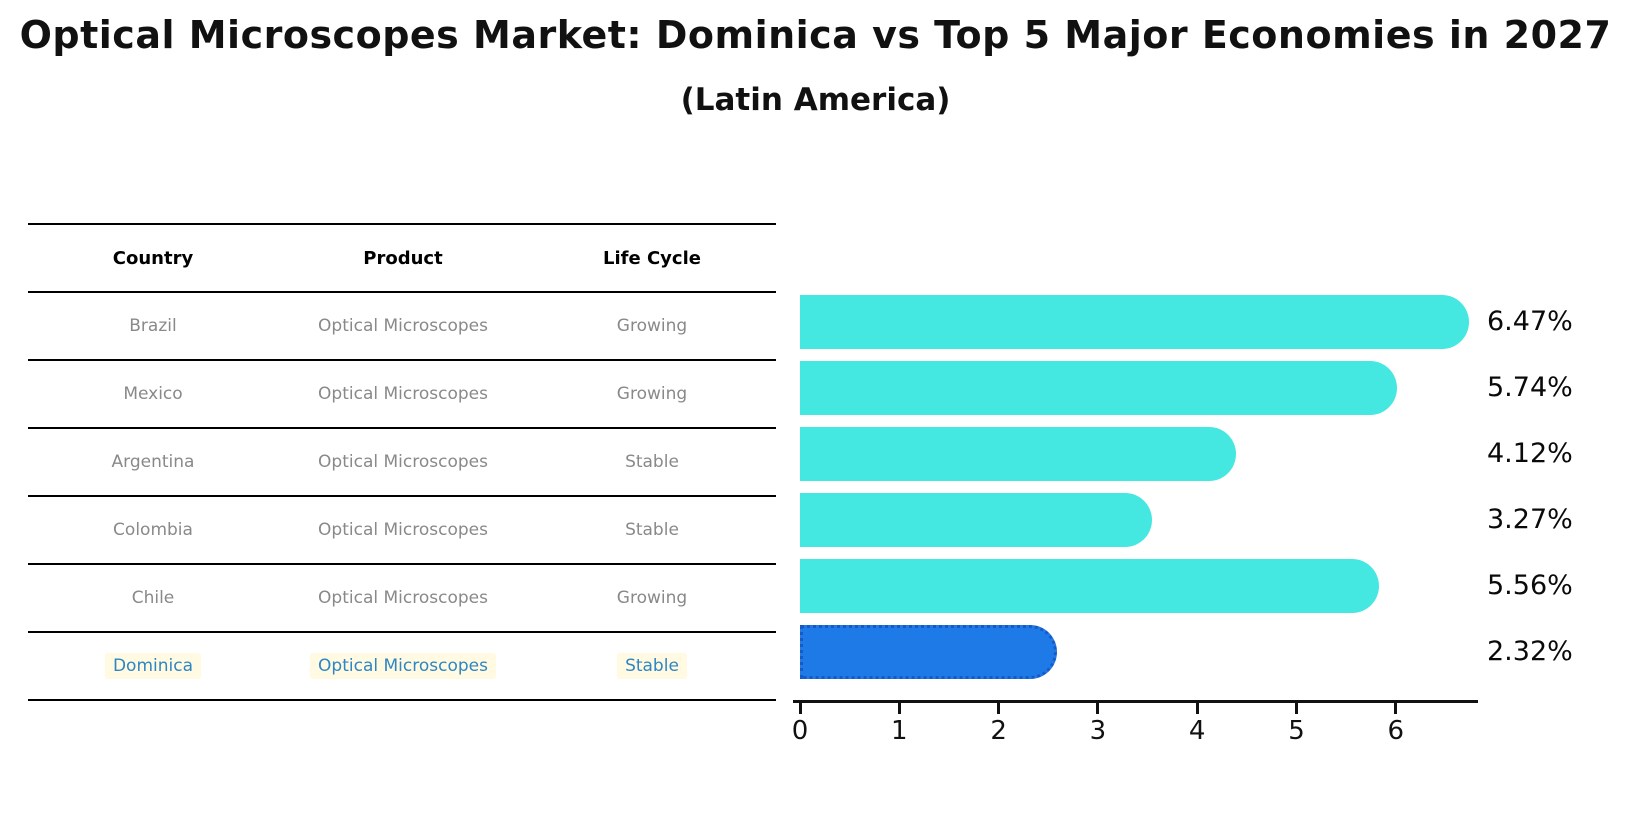 Image resolution: width=1631 pixels, height=823 pixels. What do you see at coordinates (800, 731) in the screenshot?
I see `x-tick-label: 0` at bounding box center [800, 731].